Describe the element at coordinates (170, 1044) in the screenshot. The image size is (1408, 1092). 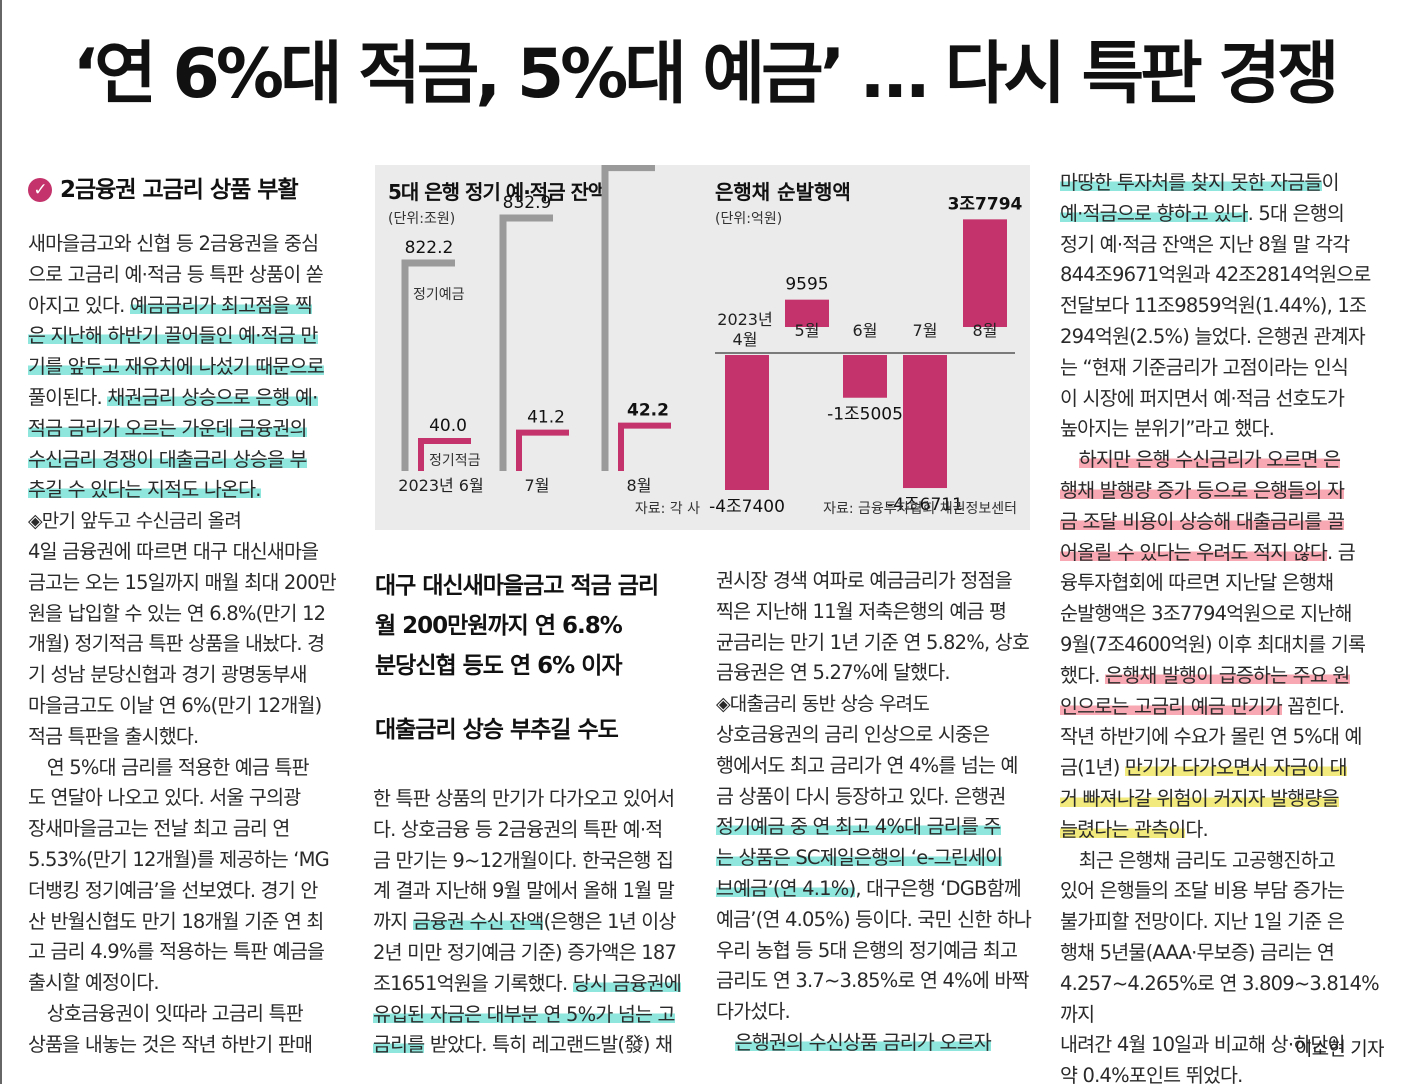
I see `col1-line: 상품을 내놓는 것은 작년 하반기 판매` at that location.